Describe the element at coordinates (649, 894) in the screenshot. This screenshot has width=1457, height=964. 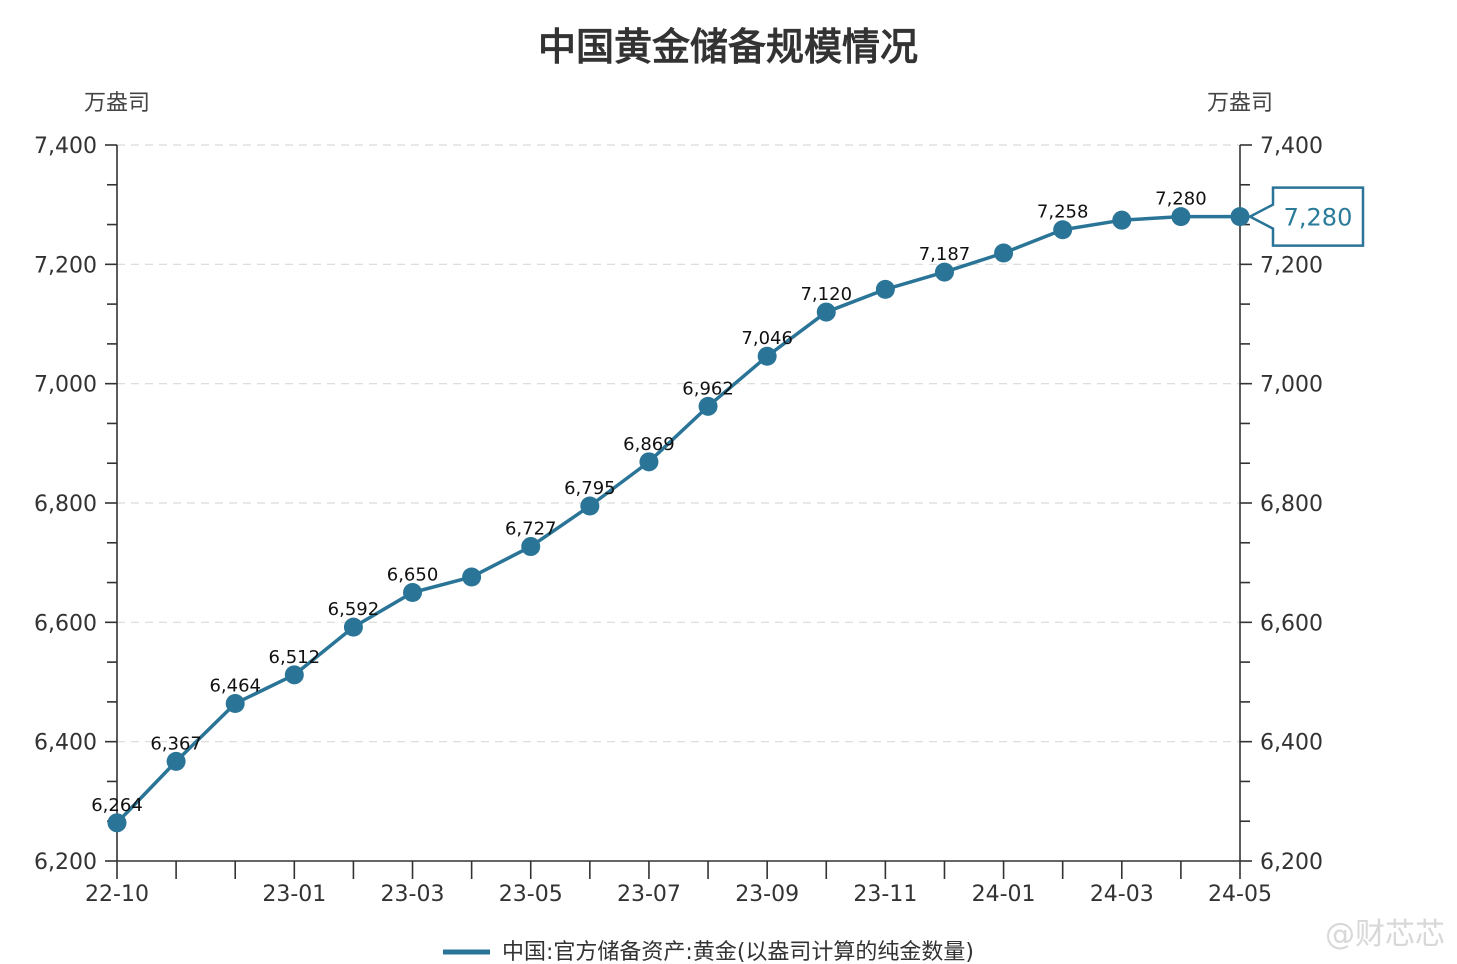
I see `x-tick-label: 23-07` at that location.